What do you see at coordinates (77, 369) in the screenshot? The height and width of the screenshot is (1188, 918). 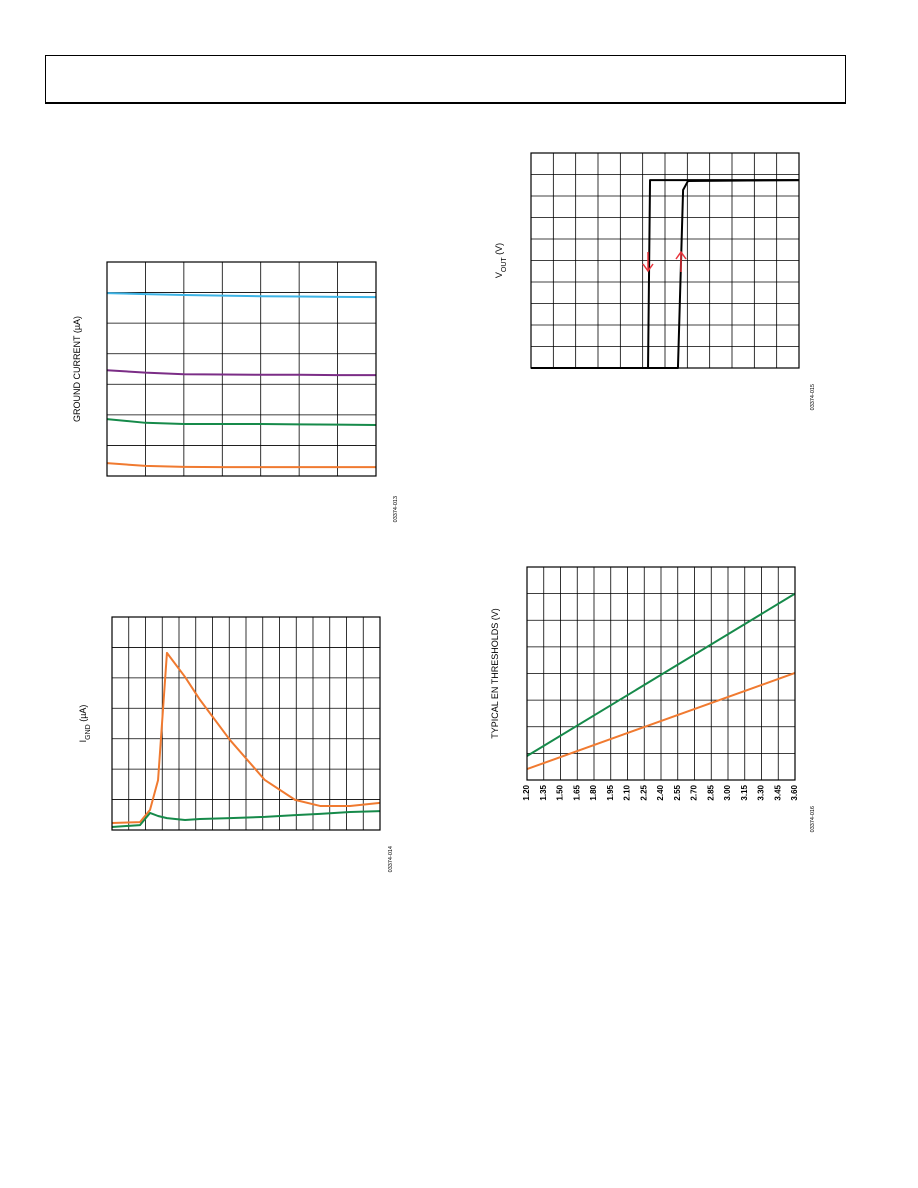 I see `y-axis-label: GROUND CURRENT (µA)` at bounding box center [77, 369].